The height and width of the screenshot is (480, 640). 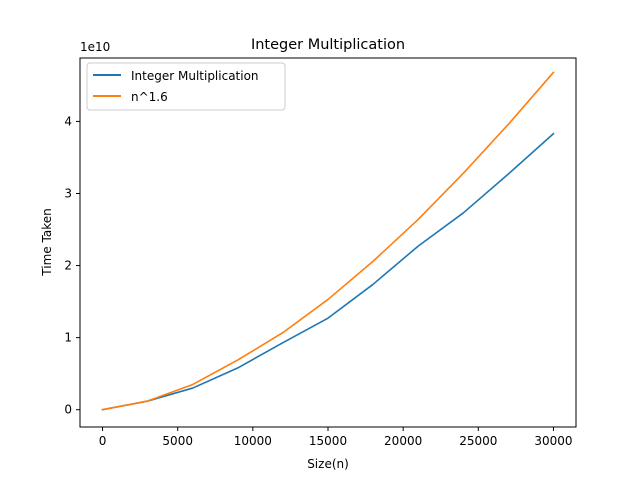 I want to click on legend: Integer Multiplication n^1.6, so click(x=186, y=86).